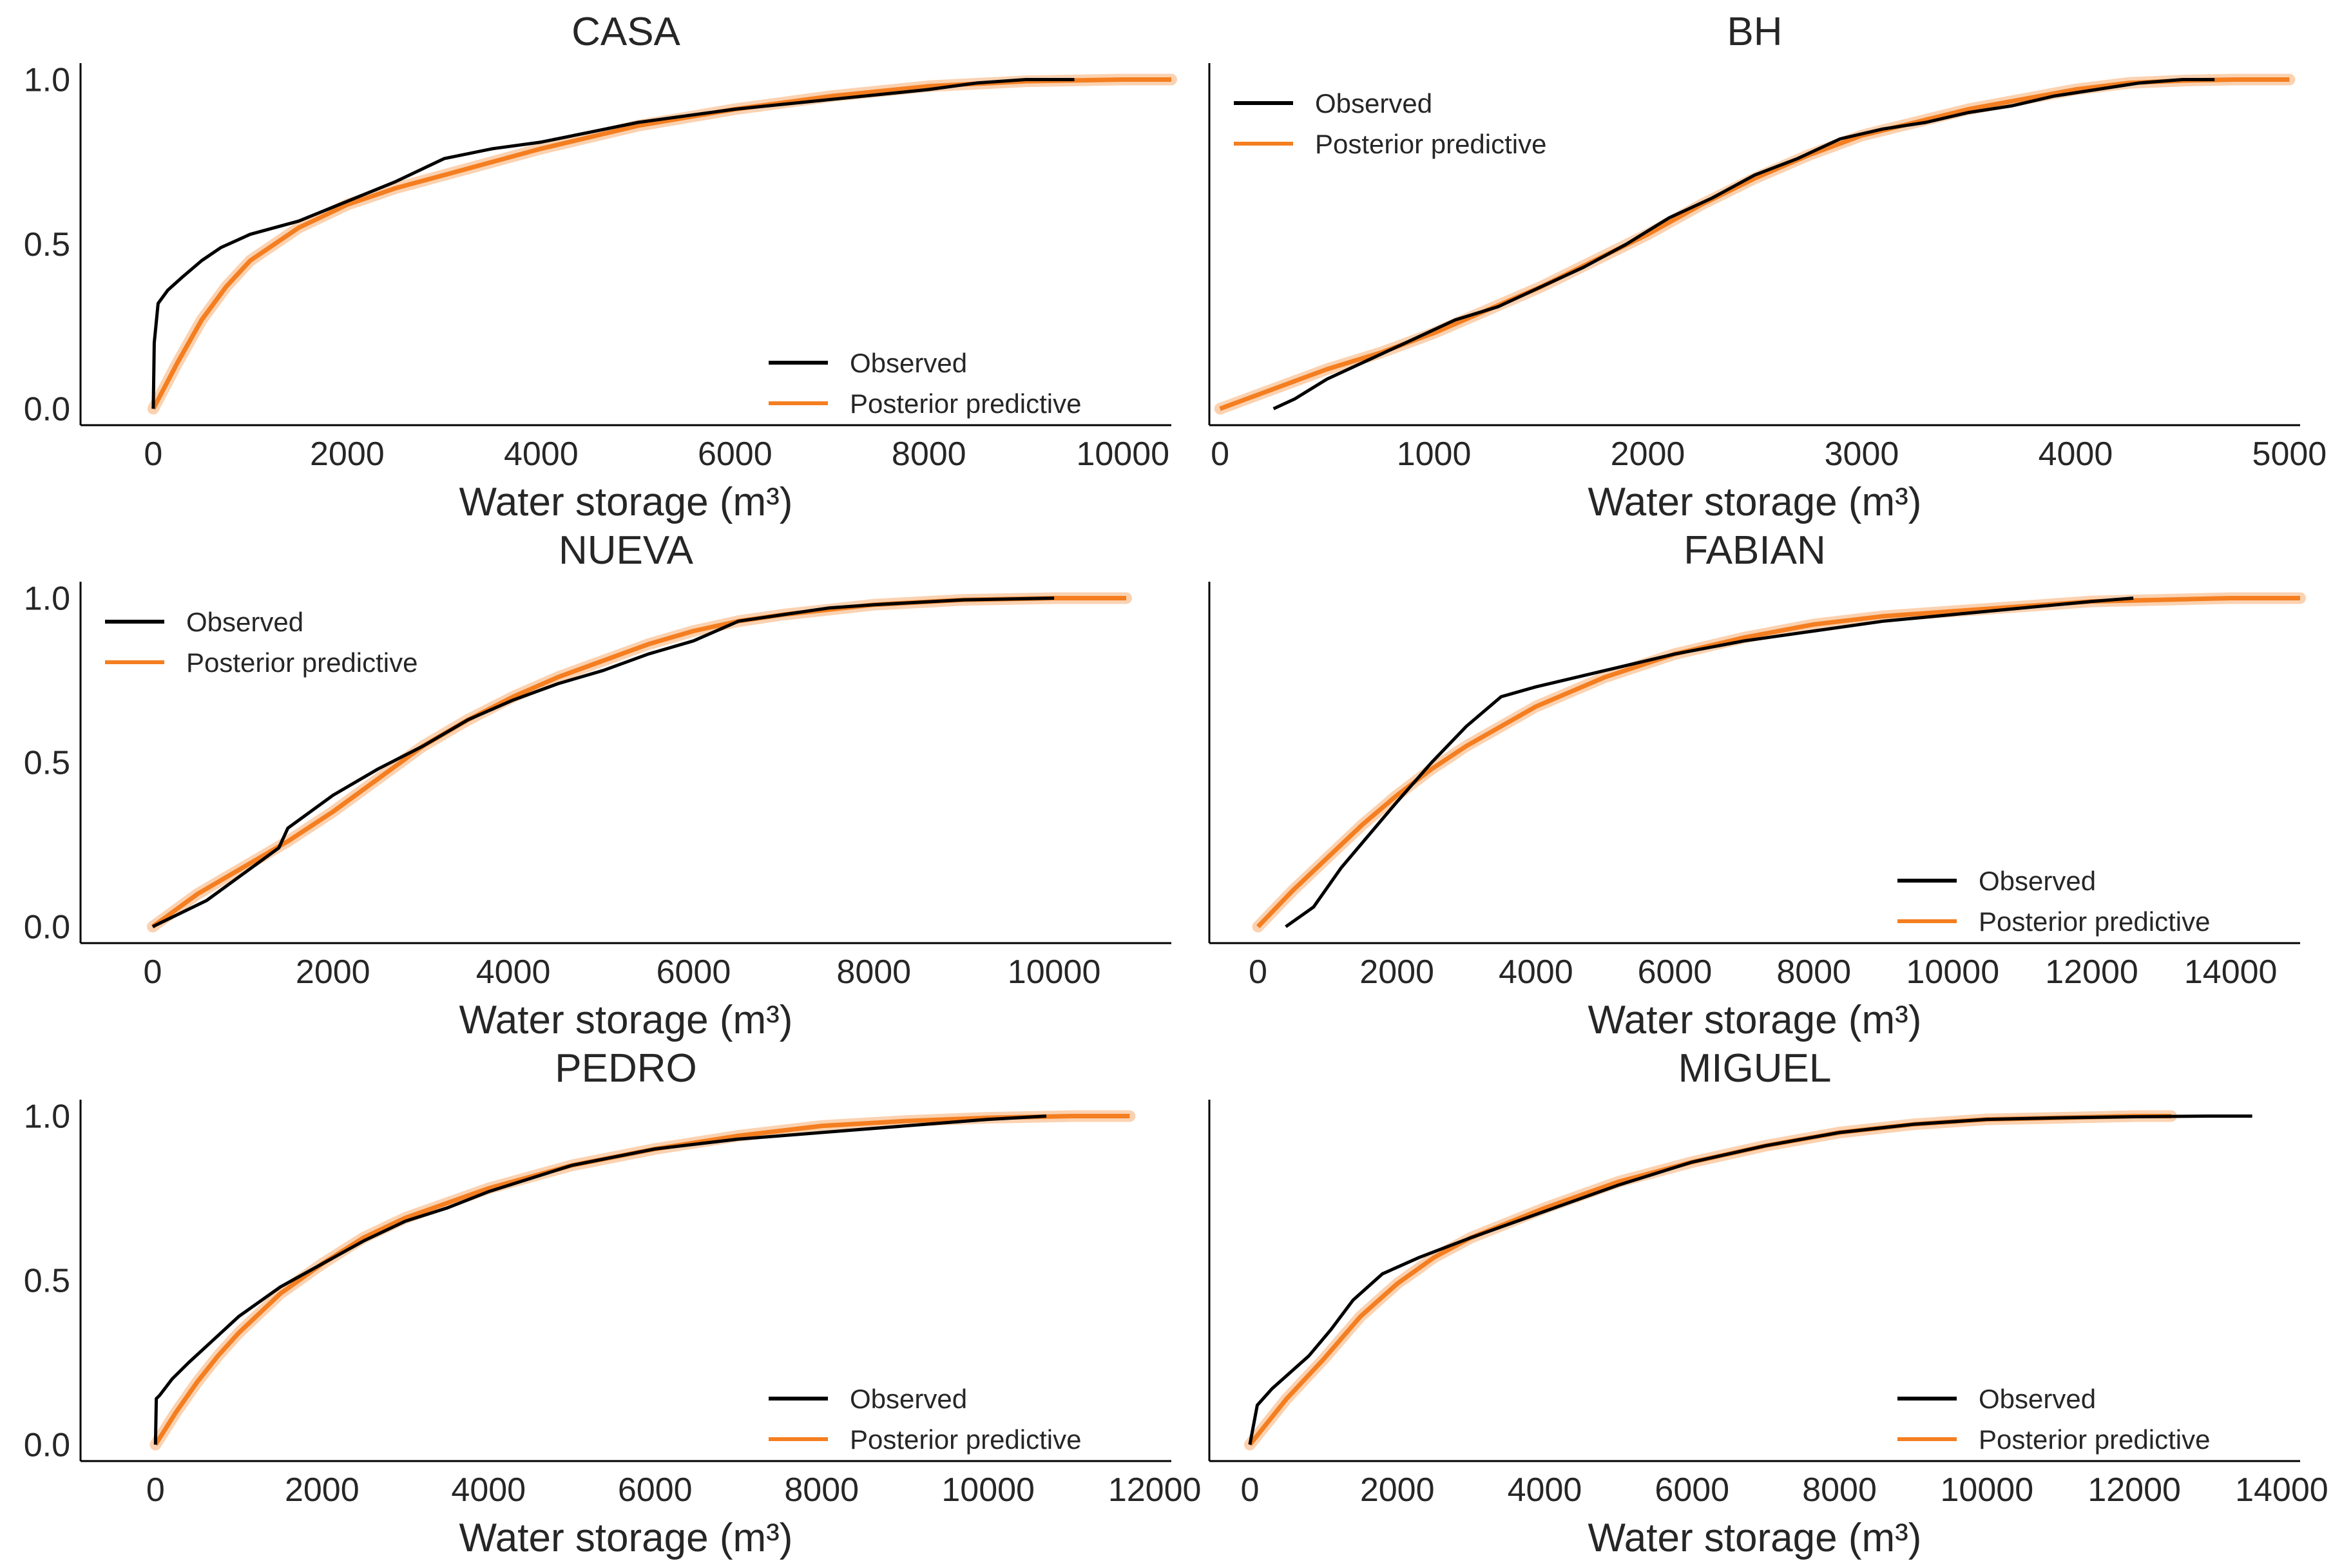 The height and width of the screenshot is (1568, 2342). Describe the element at coordinates (1435, 454) in the screenshot. I see `x-tick-label: 1000` at that location.